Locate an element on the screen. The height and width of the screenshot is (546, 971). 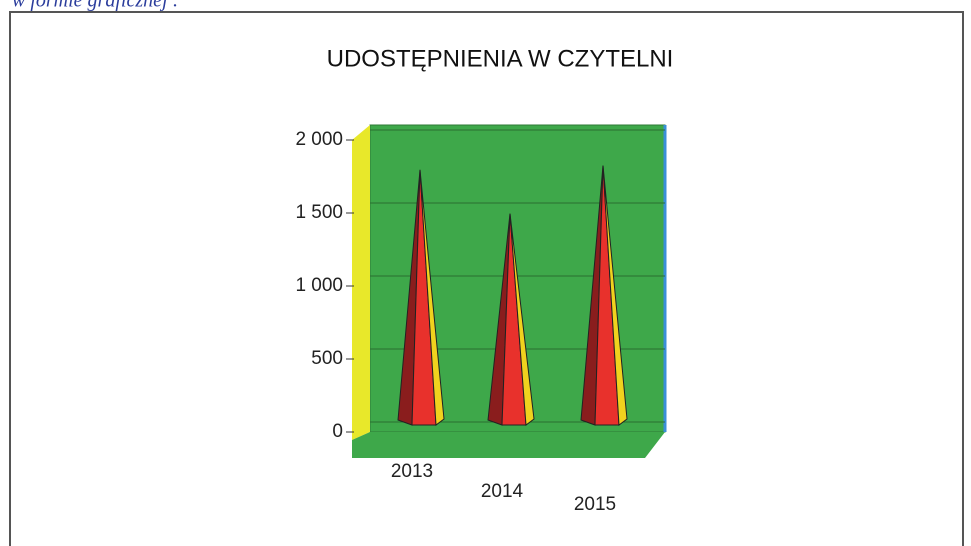
y-tick-label: 2 000 is located at coordinates (319, 139).